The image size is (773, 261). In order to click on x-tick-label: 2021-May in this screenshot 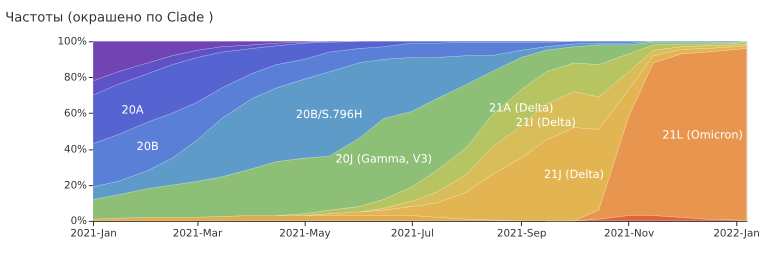, I will do `click(305, 233)`.